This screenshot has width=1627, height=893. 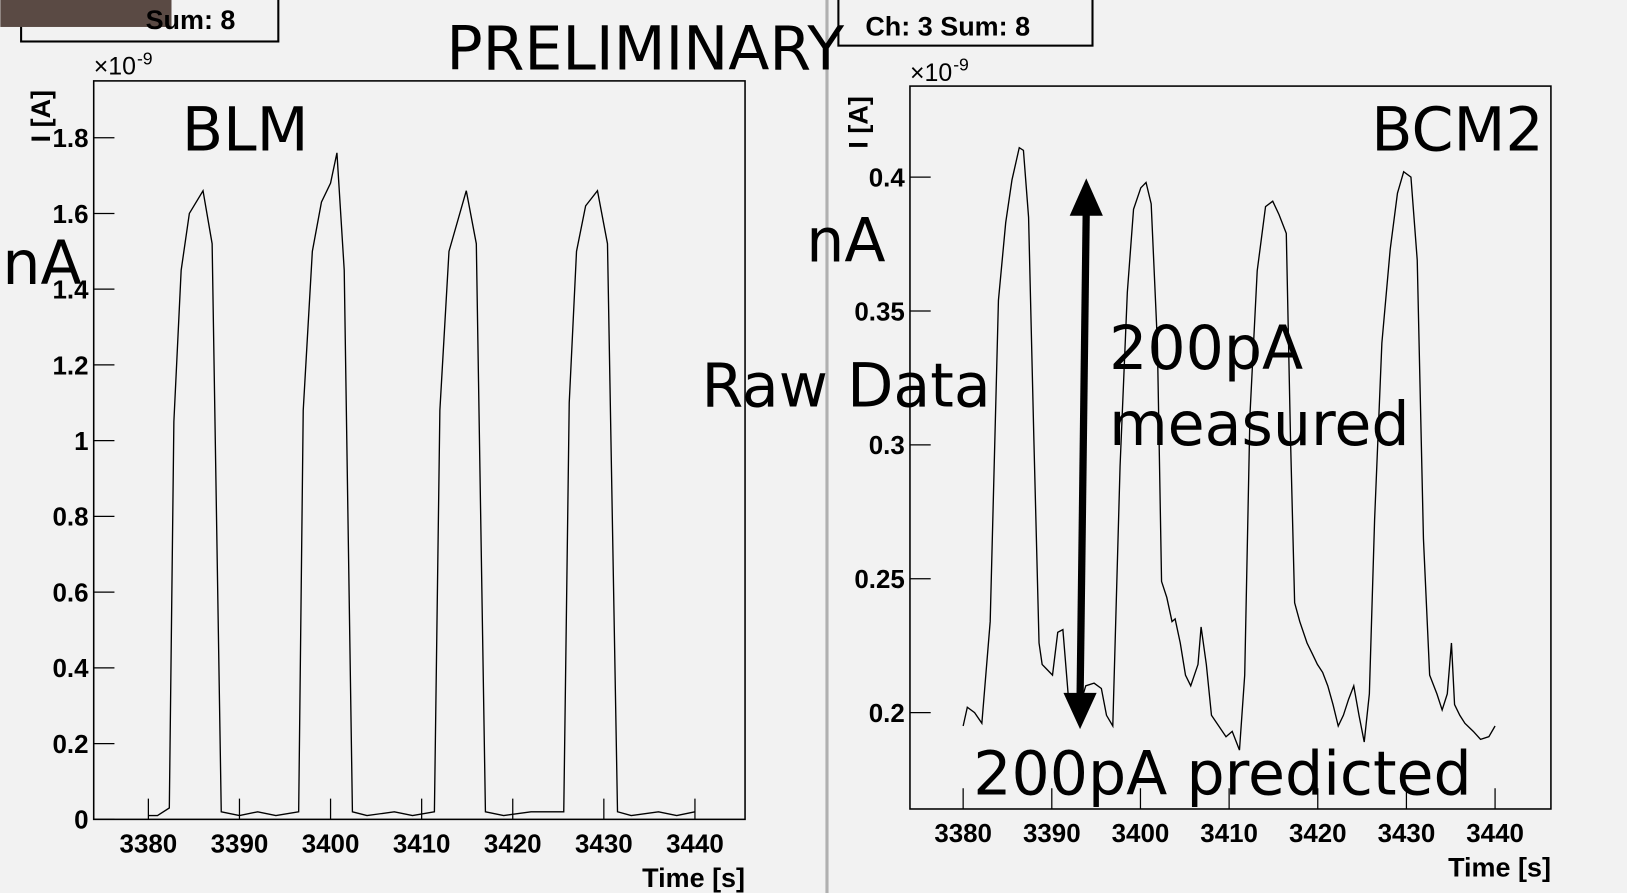 I want to click on y-tick-label: 1.2, so click(x=71, y=366).